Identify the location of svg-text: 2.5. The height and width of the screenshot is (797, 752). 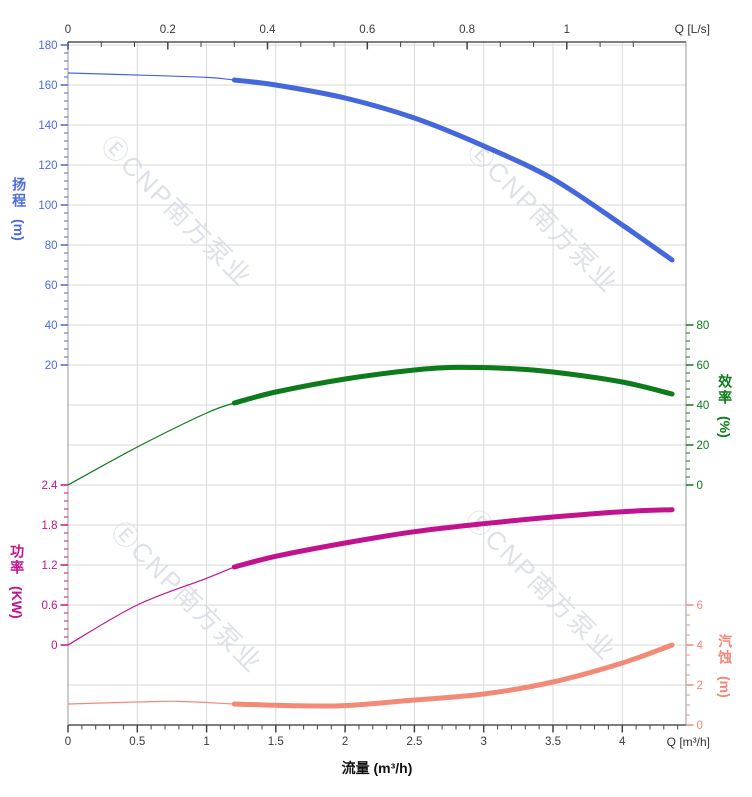
(414, 742).